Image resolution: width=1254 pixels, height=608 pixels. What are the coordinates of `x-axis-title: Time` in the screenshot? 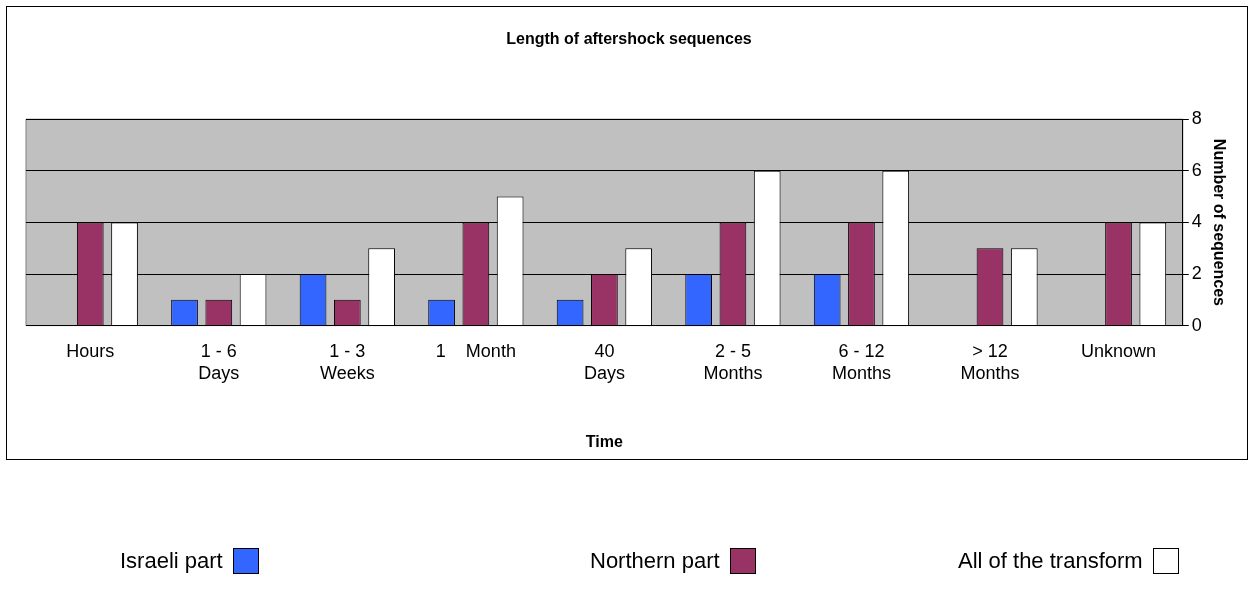 It's located at (604, 441).